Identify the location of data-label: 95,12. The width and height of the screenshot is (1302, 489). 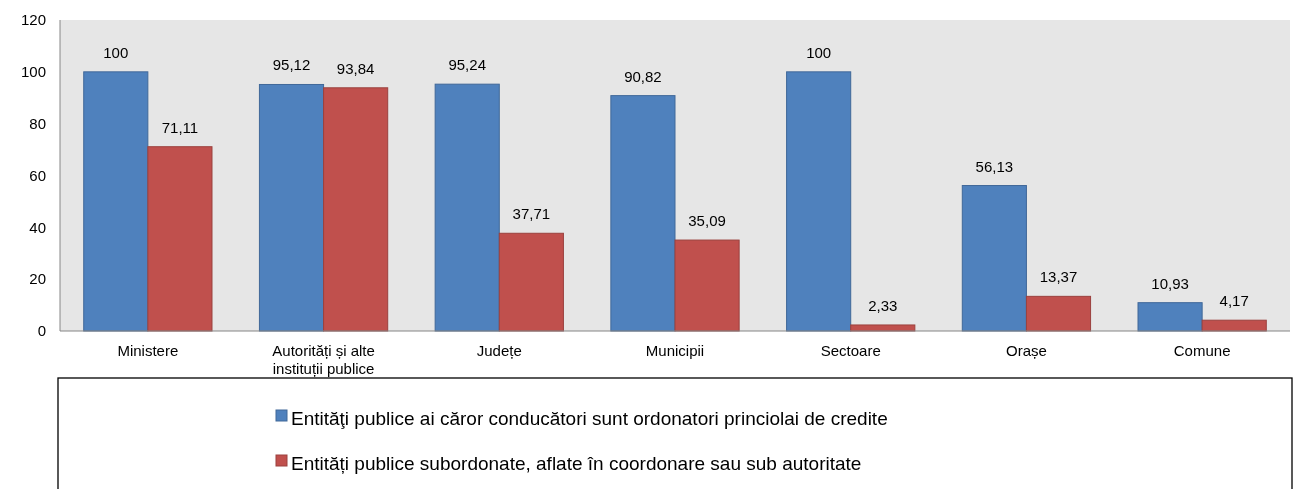
(291, 65).